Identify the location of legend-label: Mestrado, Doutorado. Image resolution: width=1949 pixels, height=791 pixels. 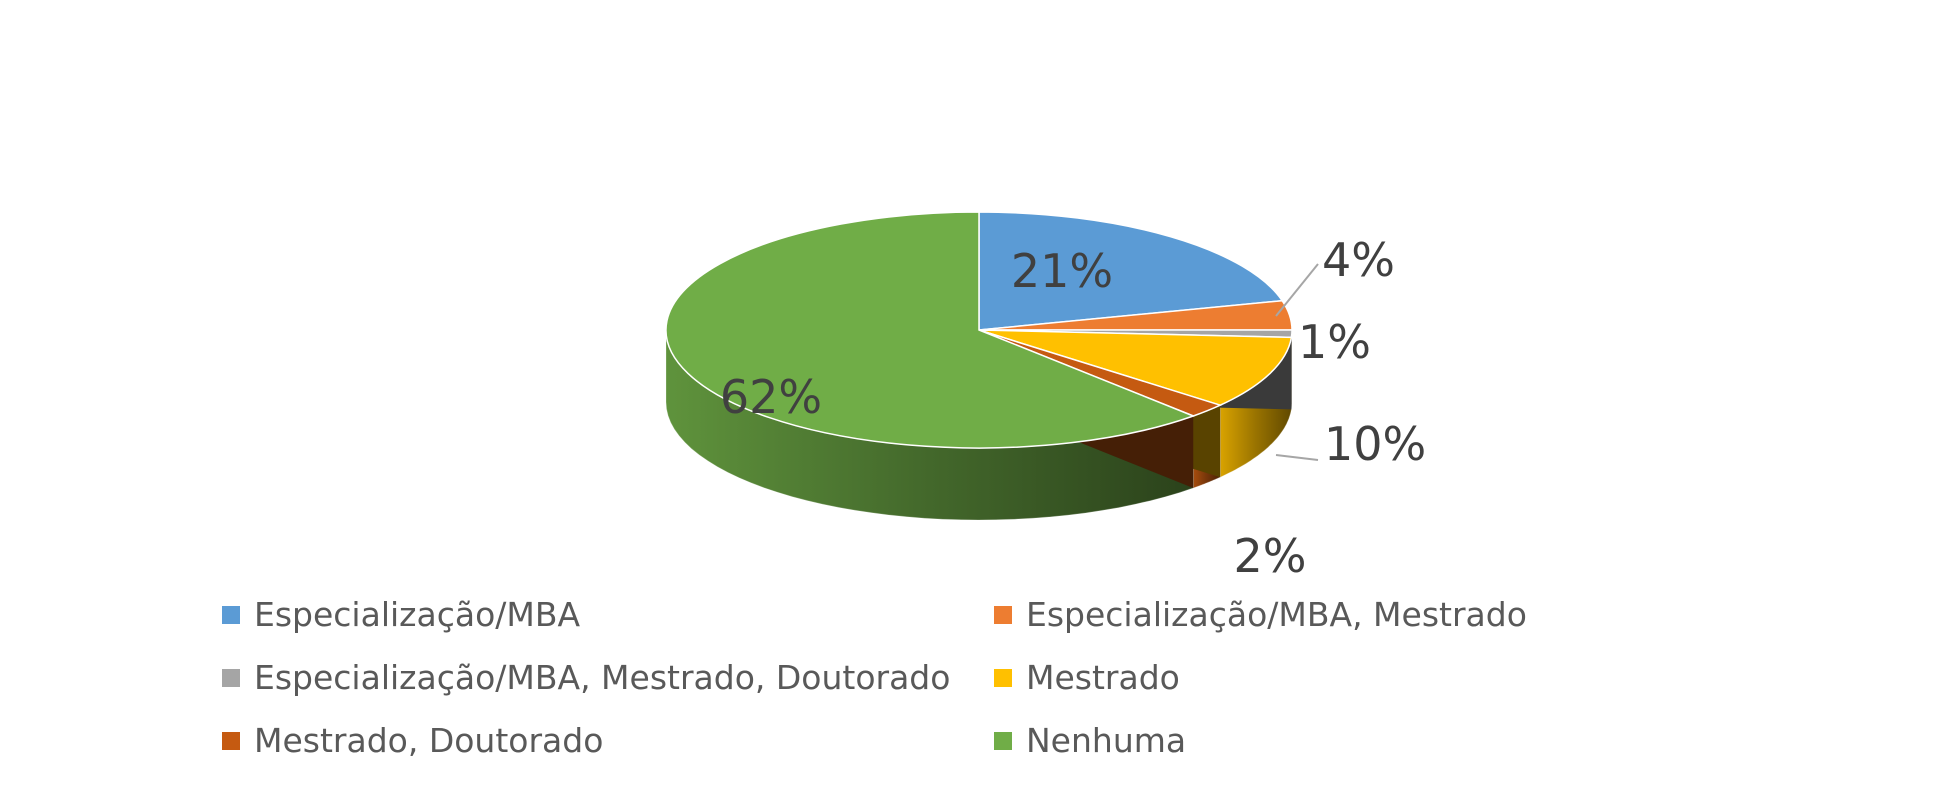
(428, 740).